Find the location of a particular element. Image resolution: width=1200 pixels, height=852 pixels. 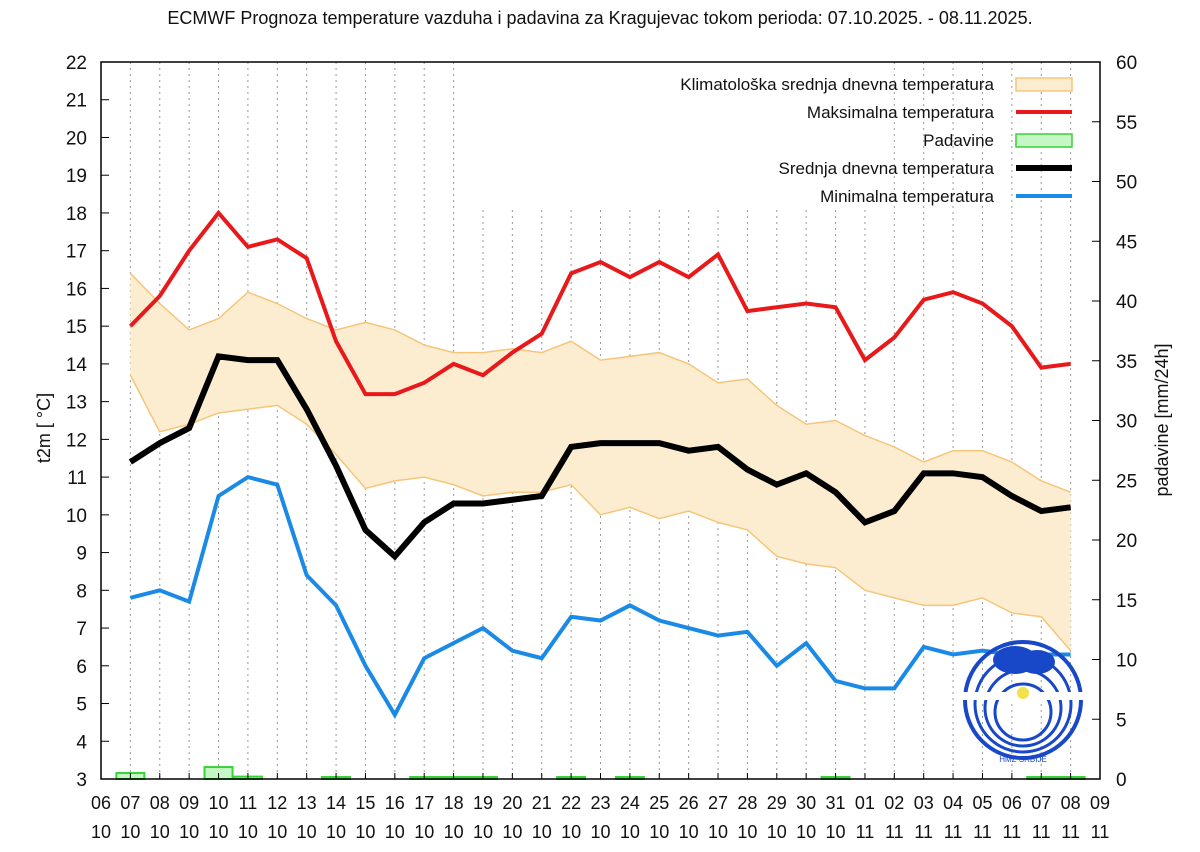

y-tick-label: 17 is located at coordinates (76, 252).